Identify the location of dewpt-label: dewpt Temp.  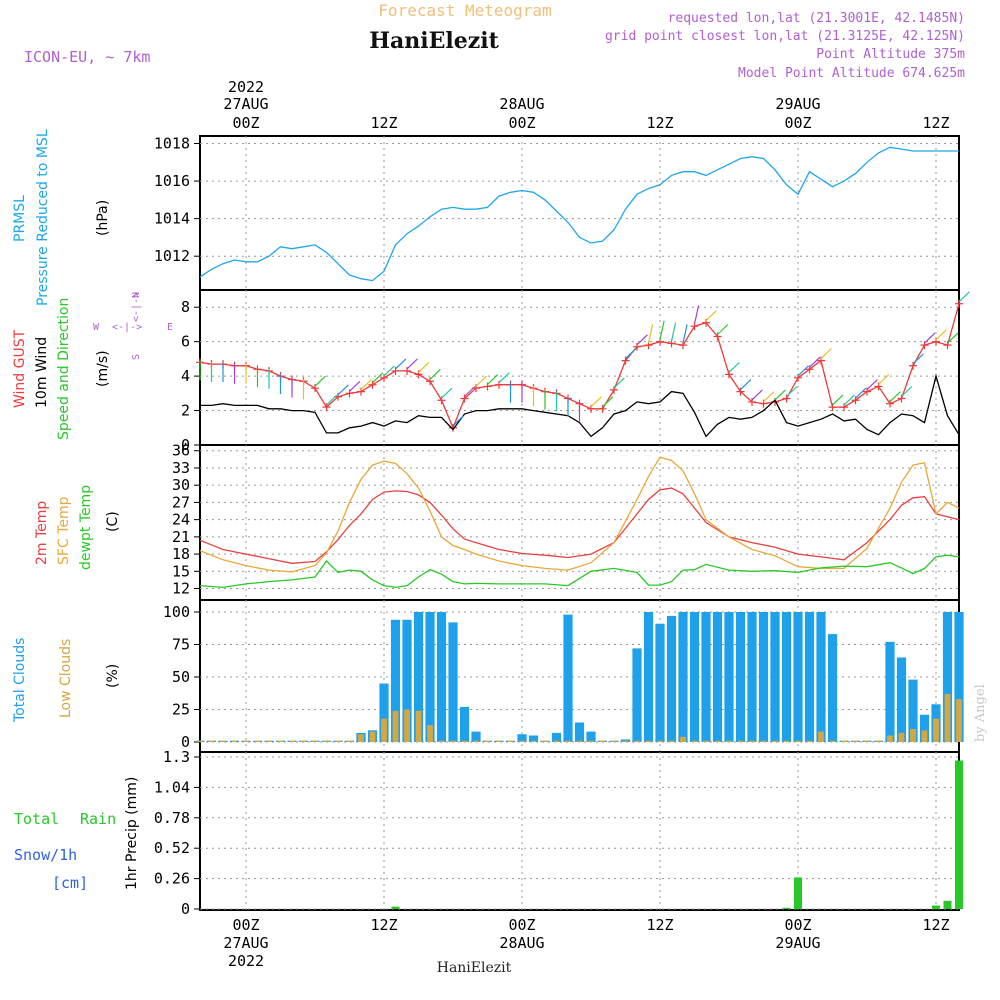
(86, 527).